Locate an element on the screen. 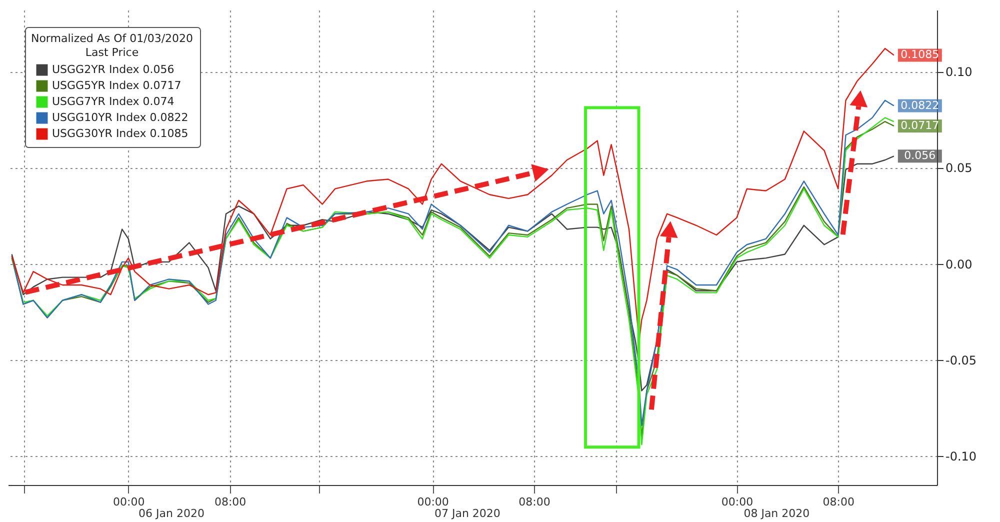 This screenshot has width=1000, height=522. data-label: 0.1085 is located at coordinates (920, 55).